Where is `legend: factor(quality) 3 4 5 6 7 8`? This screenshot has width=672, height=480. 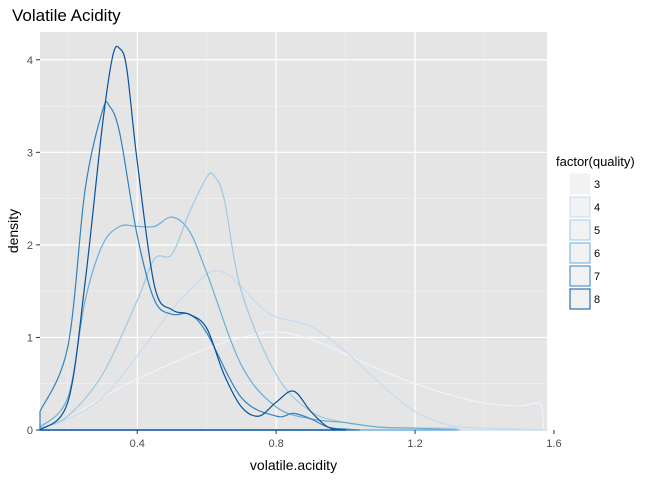 legend: factor(quality) 3 4 5 6 7 8 is located at coordinates (595, 232).